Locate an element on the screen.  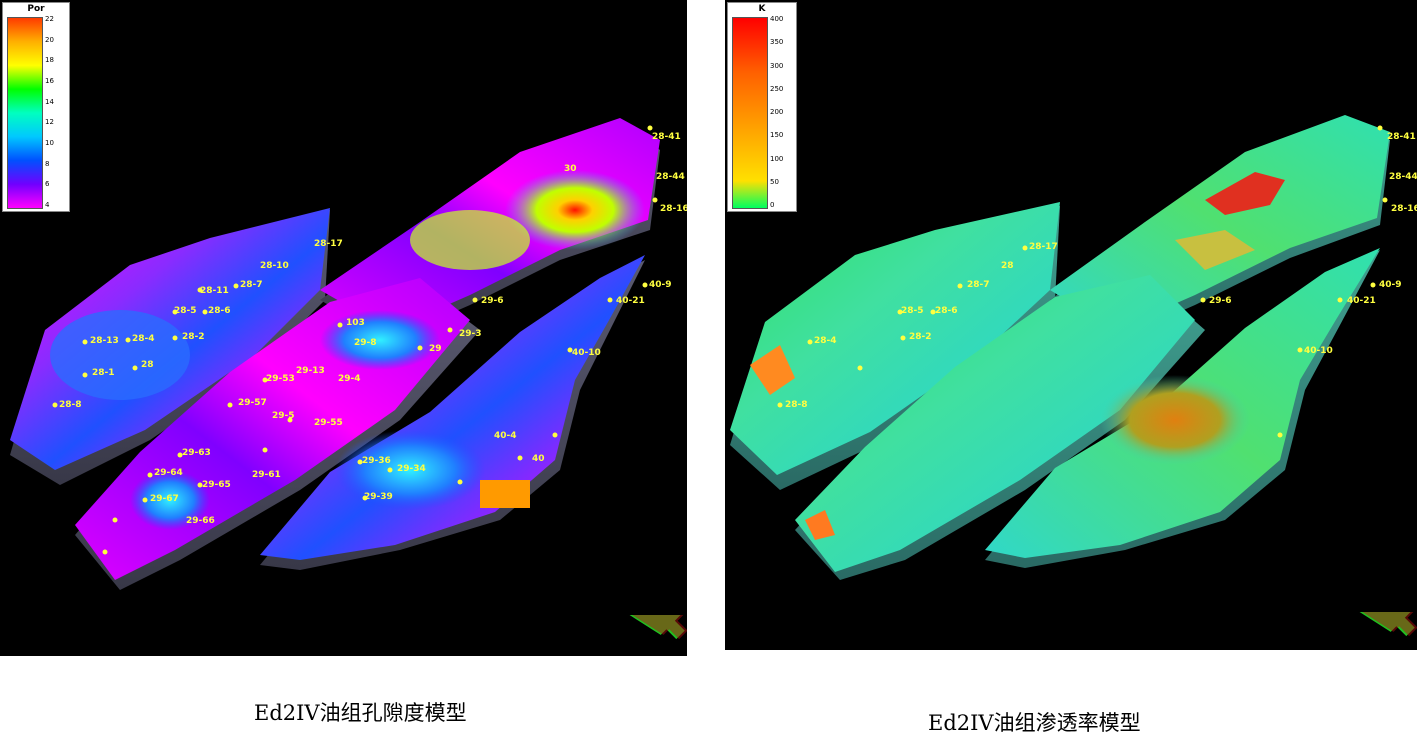
well-label: 28-13 is located at coordinates (104, 341).